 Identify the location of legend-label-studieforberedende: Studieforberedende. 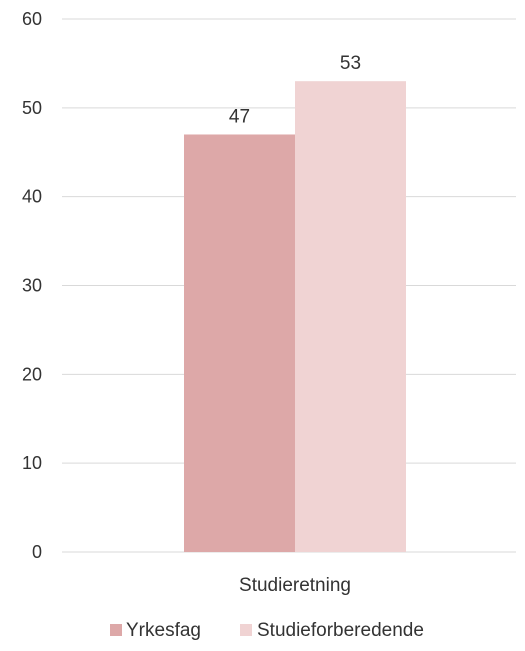
(340, 630).